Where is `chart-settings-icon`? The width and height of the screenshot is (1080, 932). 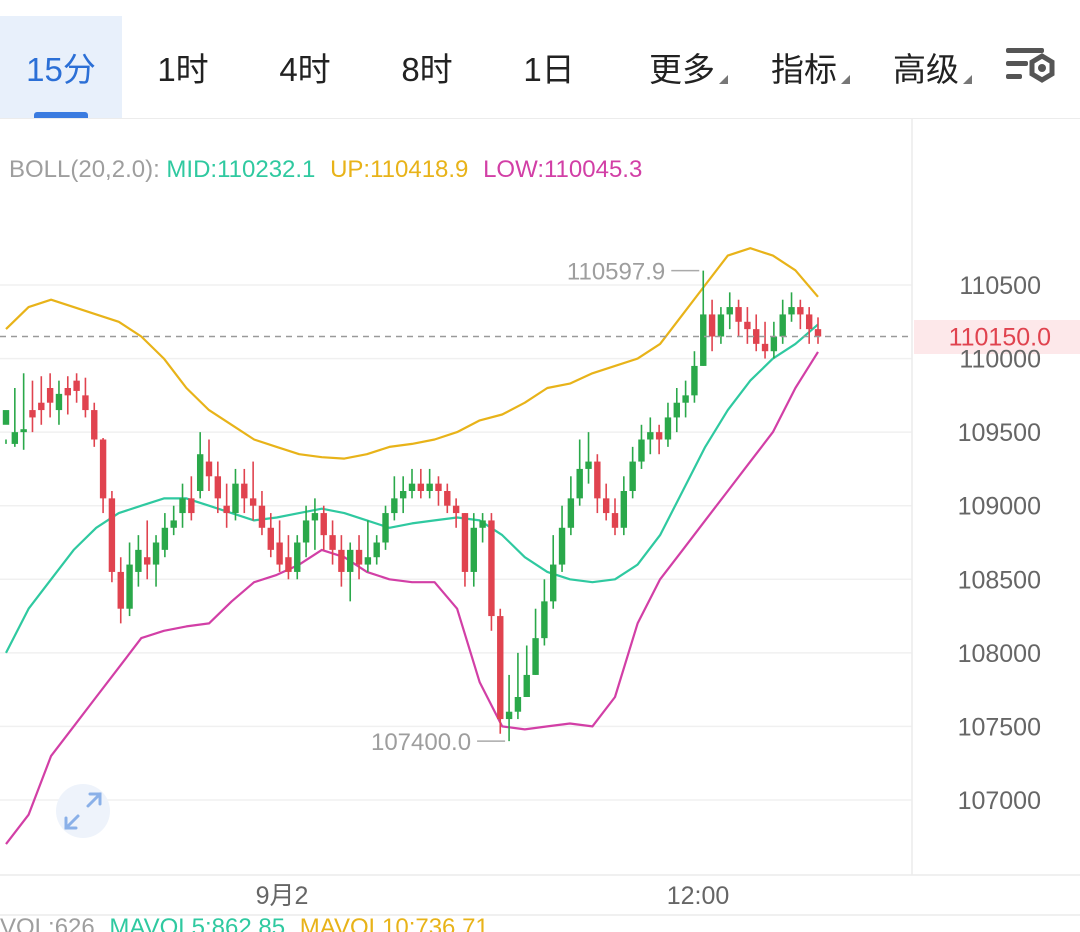
chart-settings-icon is located at coordinates (1030, 67).